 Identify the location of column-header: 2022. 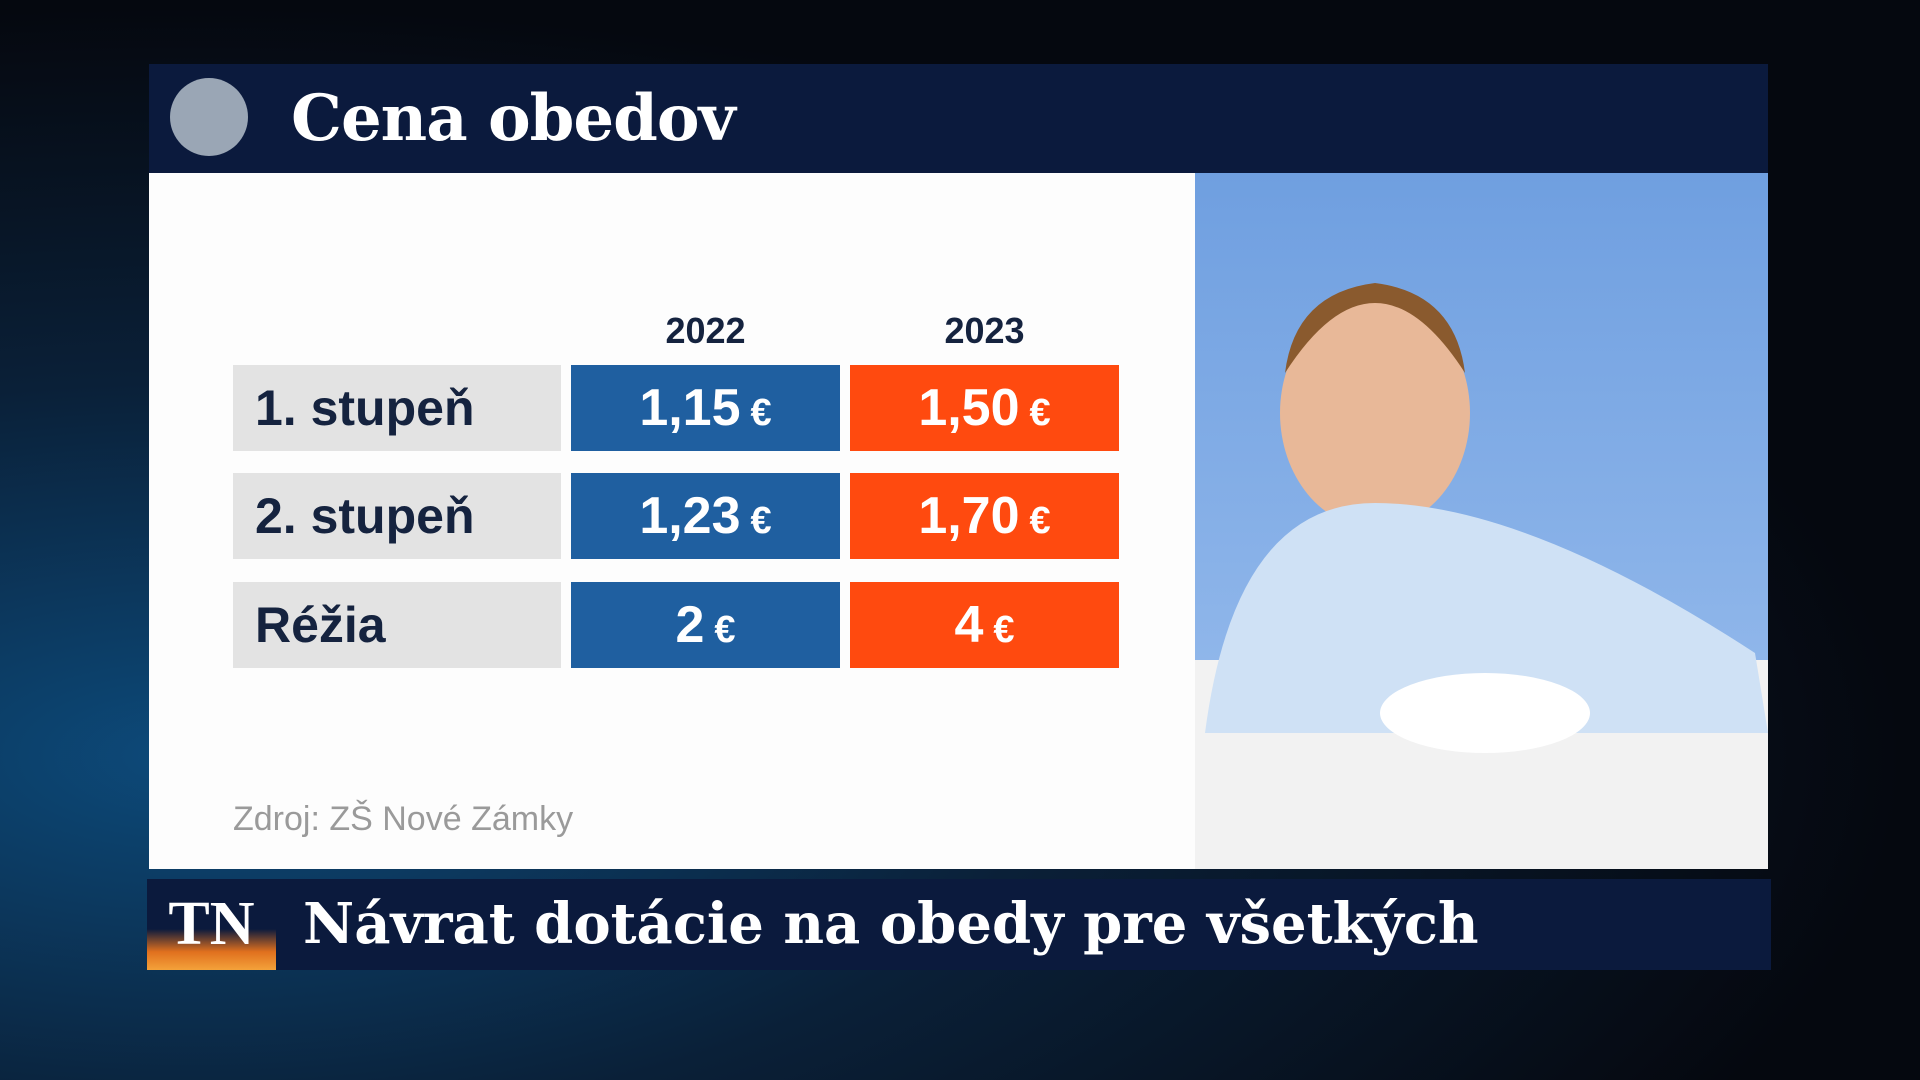
(705, 330).